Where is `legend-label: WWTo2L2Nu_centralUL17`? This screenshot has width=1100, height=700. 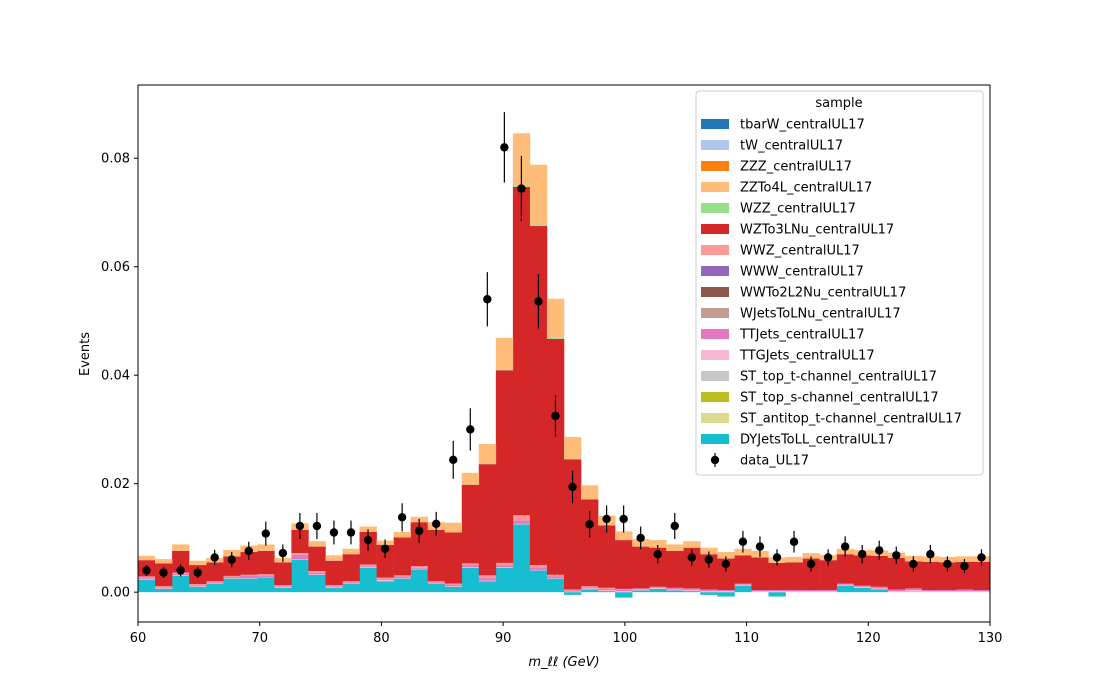
legend-label: WWTo2L2Nu_centralUL17 is located at coordinates (823, 293).